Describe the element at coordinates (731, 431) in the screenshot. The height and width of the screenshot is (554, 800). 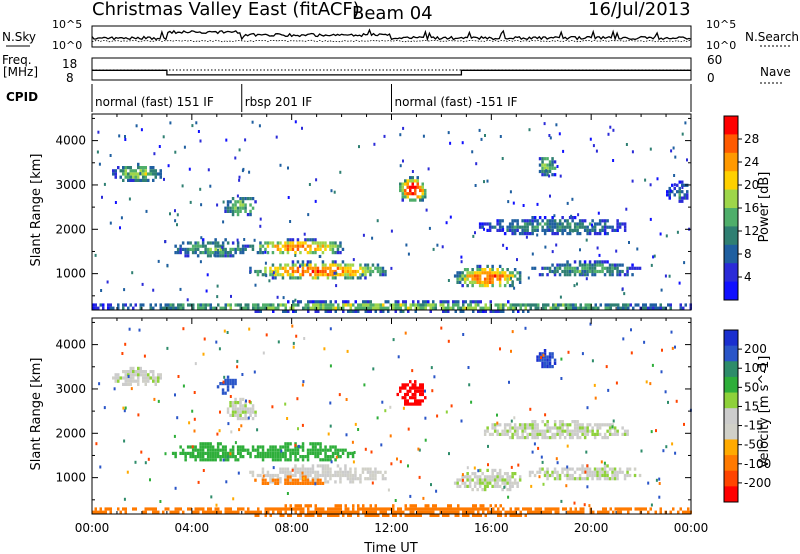
I see `colorbar-swatch` at that location.